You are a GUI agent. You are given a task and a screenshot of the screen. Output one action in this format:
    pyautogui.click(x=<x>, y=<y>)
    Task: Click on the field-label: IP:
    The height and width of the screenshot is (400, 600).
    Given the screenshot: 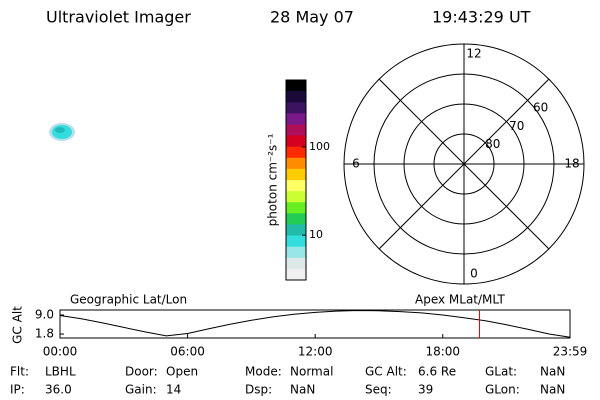 What is the action you would take?
    pyautogui.click(x=17, y=390)
    